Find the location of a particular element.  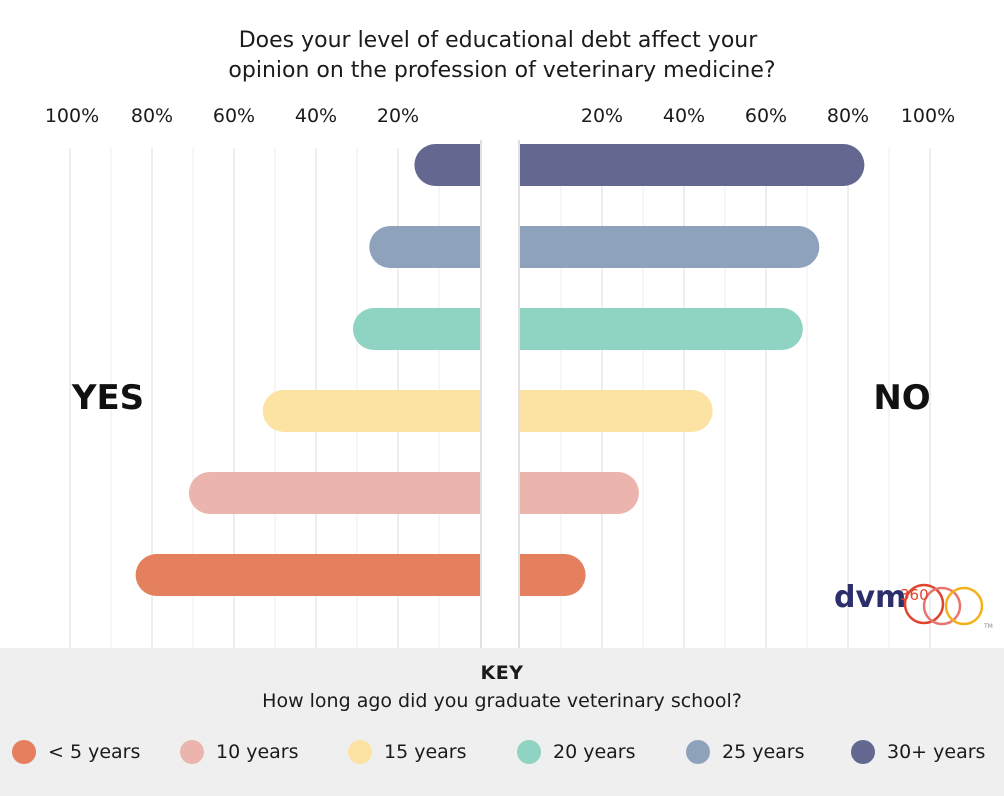

logo-trademark: TM is located at coordinates (988, 626).